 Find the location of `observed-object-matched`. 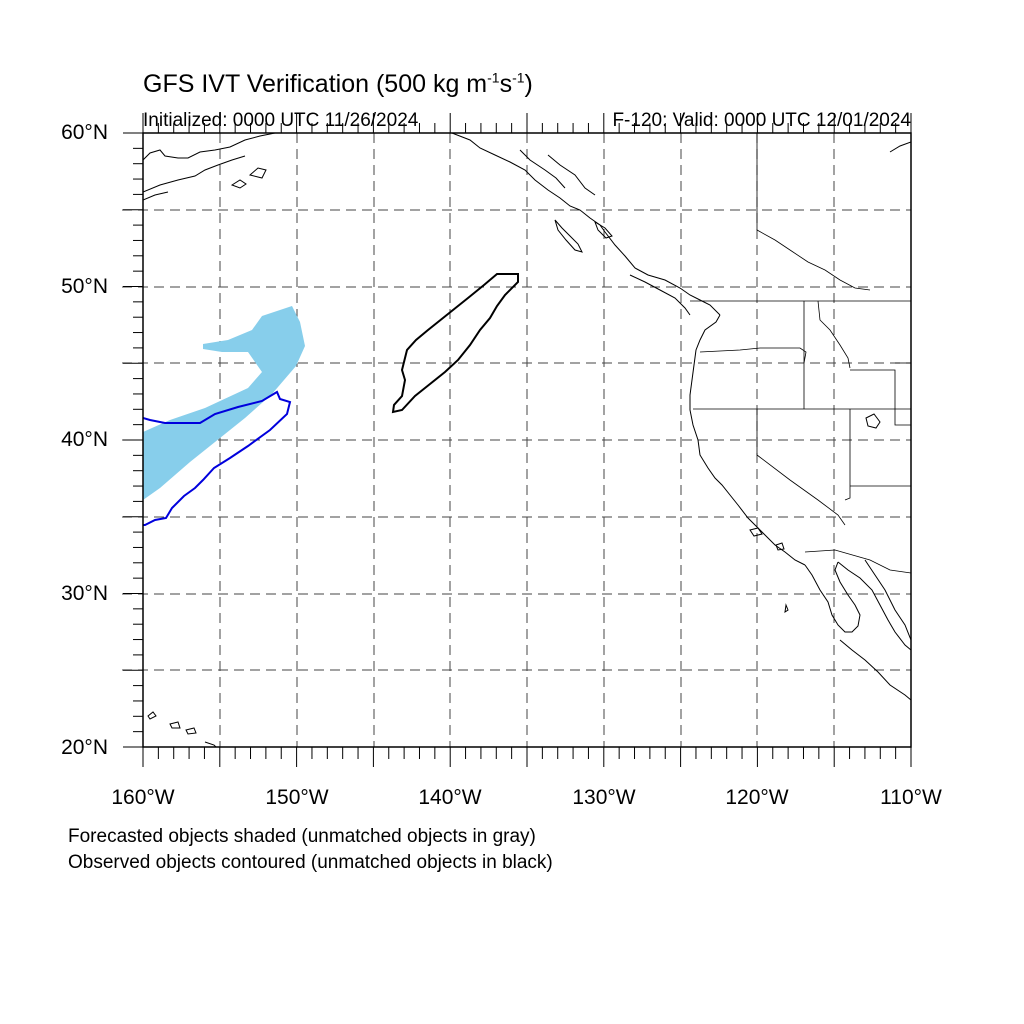

observed-object-matched is located at coordinates (217, 458).